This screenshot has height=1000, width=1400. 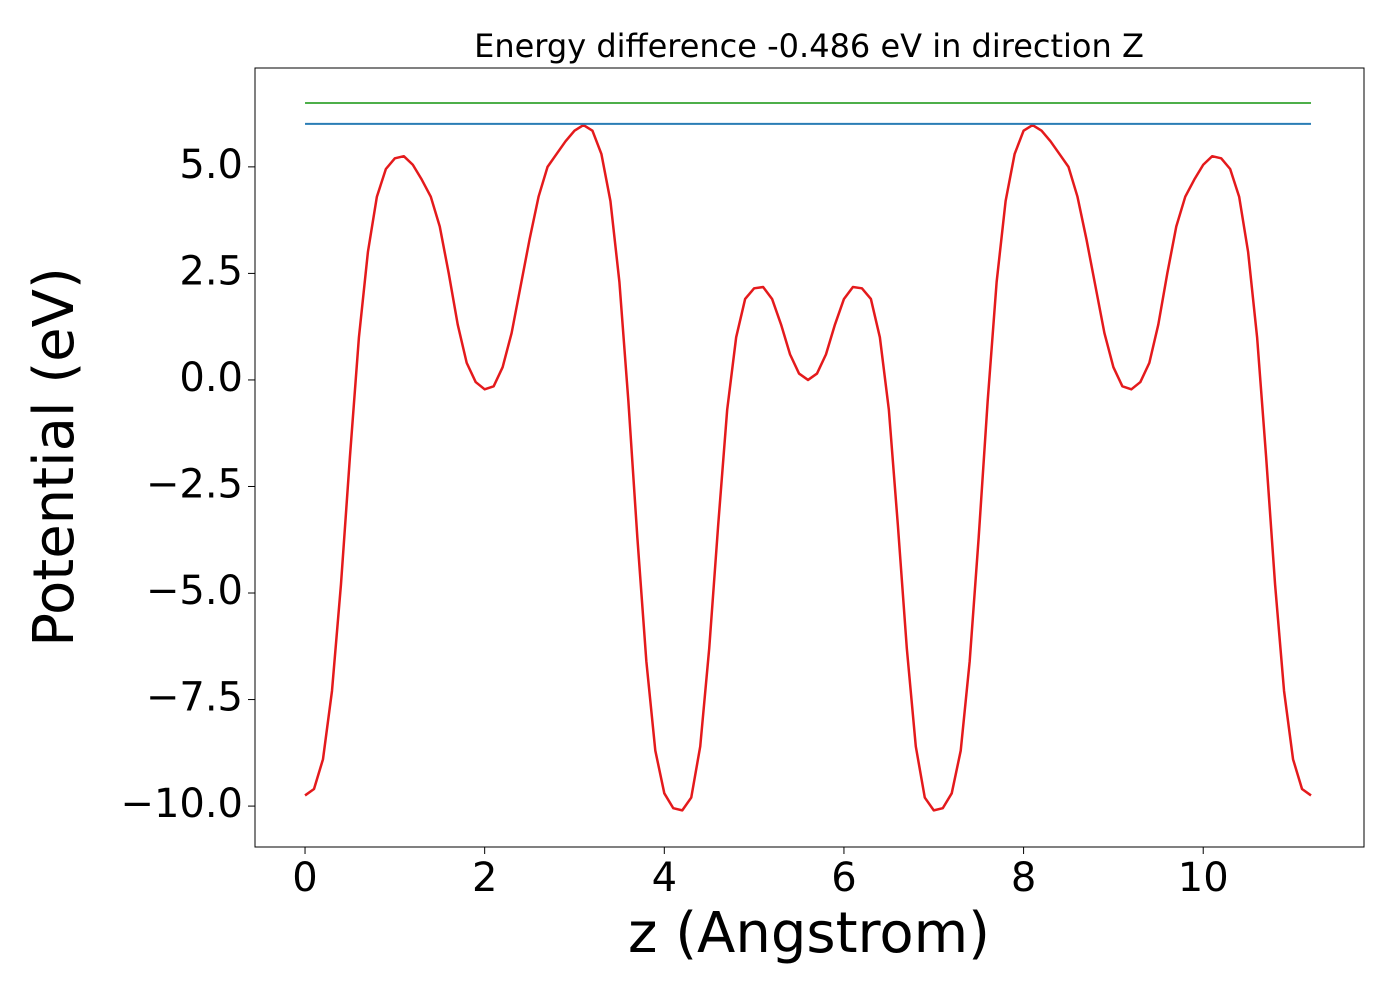 I want to click on y-tick-label: −2.5, so click(x=194, y=484).